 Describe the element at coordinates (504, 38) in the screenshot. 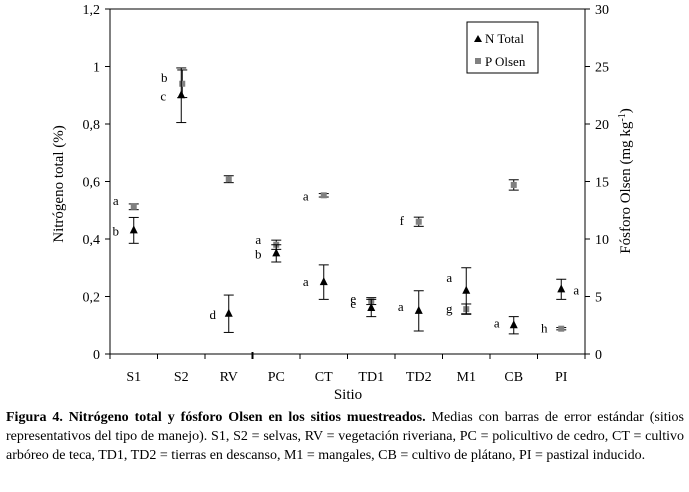

I see `legend-n-total-label: N Total` at that location.